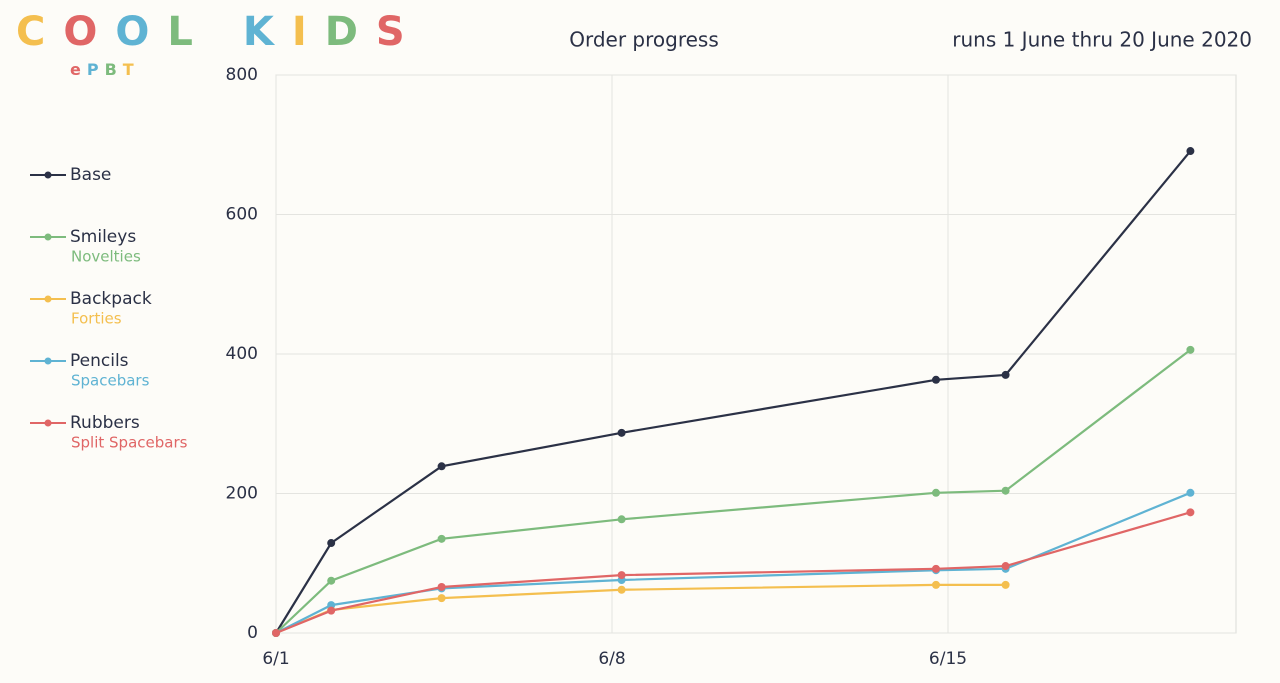  I want to click on logo-letter: I, so click(308, 32).